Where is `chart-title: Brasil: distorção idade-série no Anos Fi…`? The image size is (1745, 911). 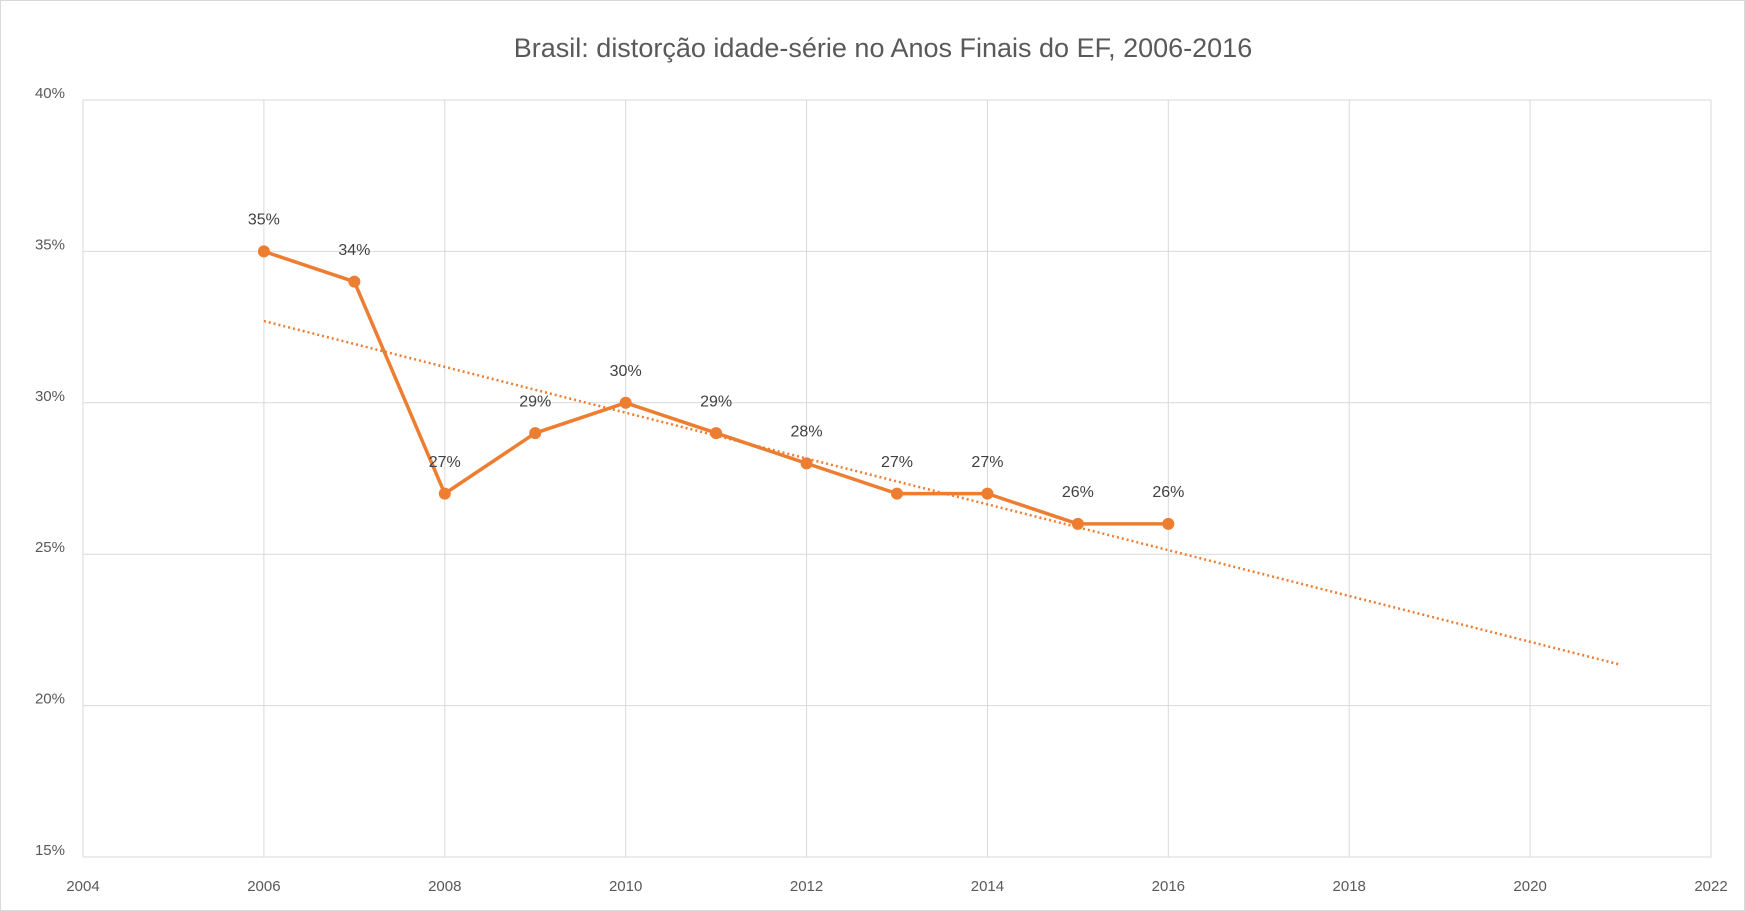
chart-title: Brasil: distorção idade-série no Anos Fi… is located at coordinates (883, 48).